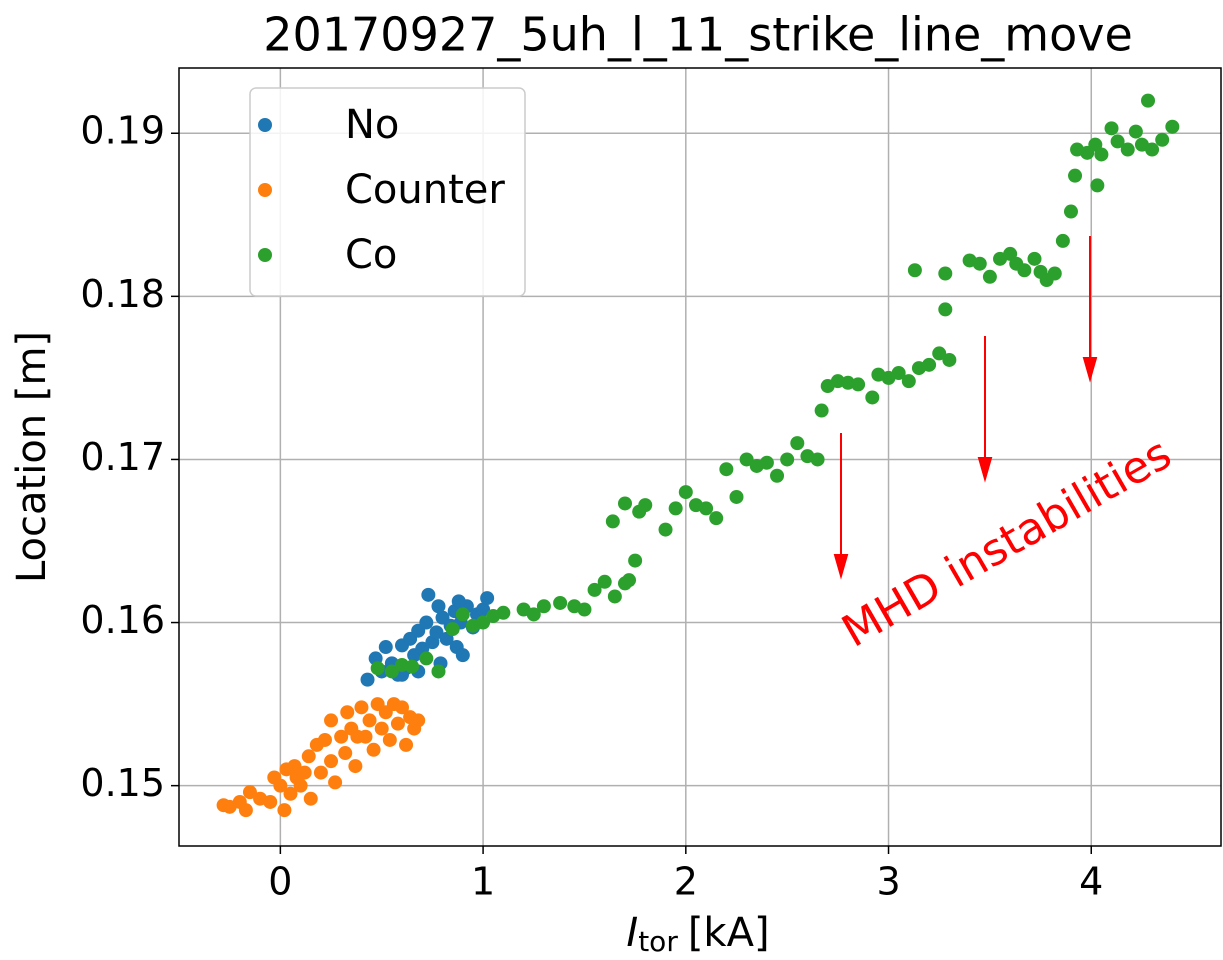  I want to click on x-label-symbol: I, so click(632, 933).